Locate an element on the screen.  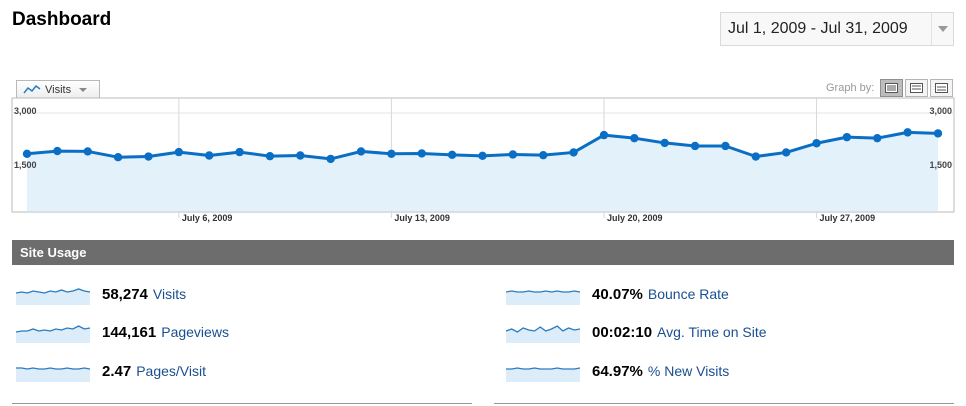
section-divider-right is located at coordinates (724, 403).